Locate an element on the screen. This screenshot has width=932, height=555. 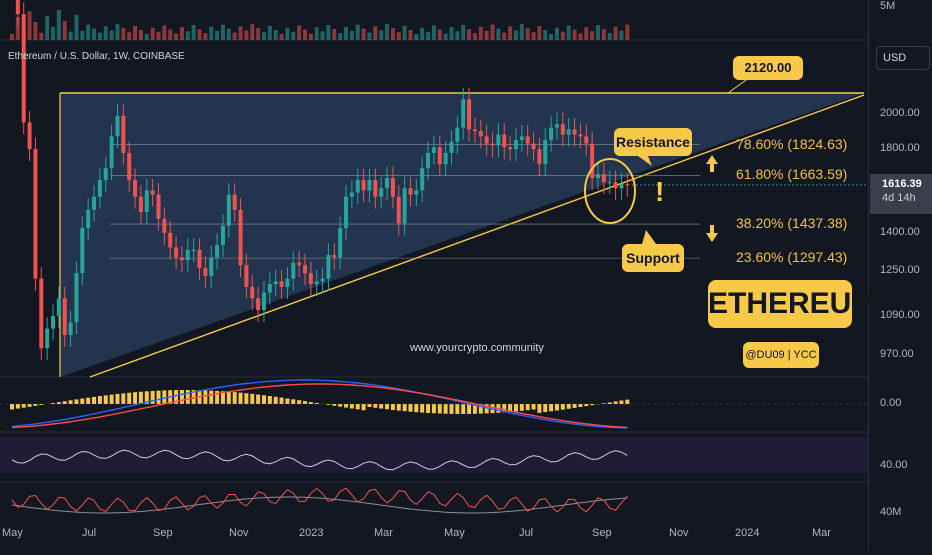
x-tick-label: May is located at coordinates (12, 533).